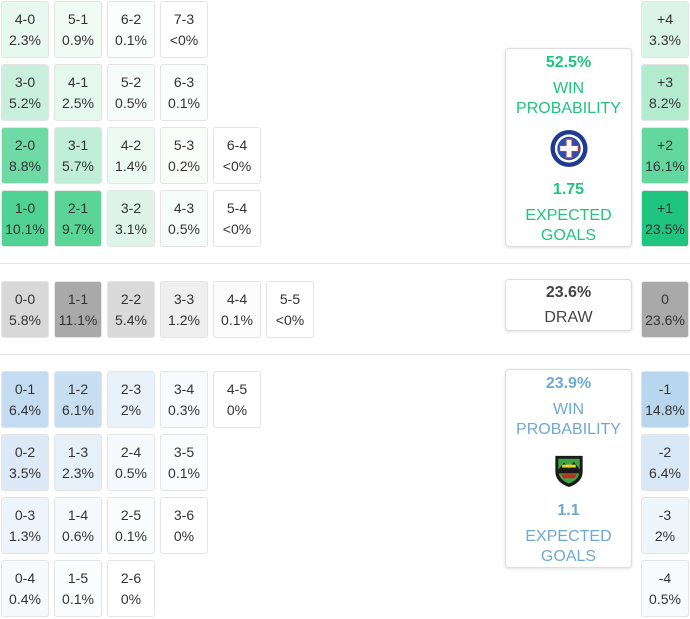  What do you see at coordinates (665, 309) in the screenshot?
I see `draw-margin-cell: 0 23.6%` at bounding box center [665, 309].